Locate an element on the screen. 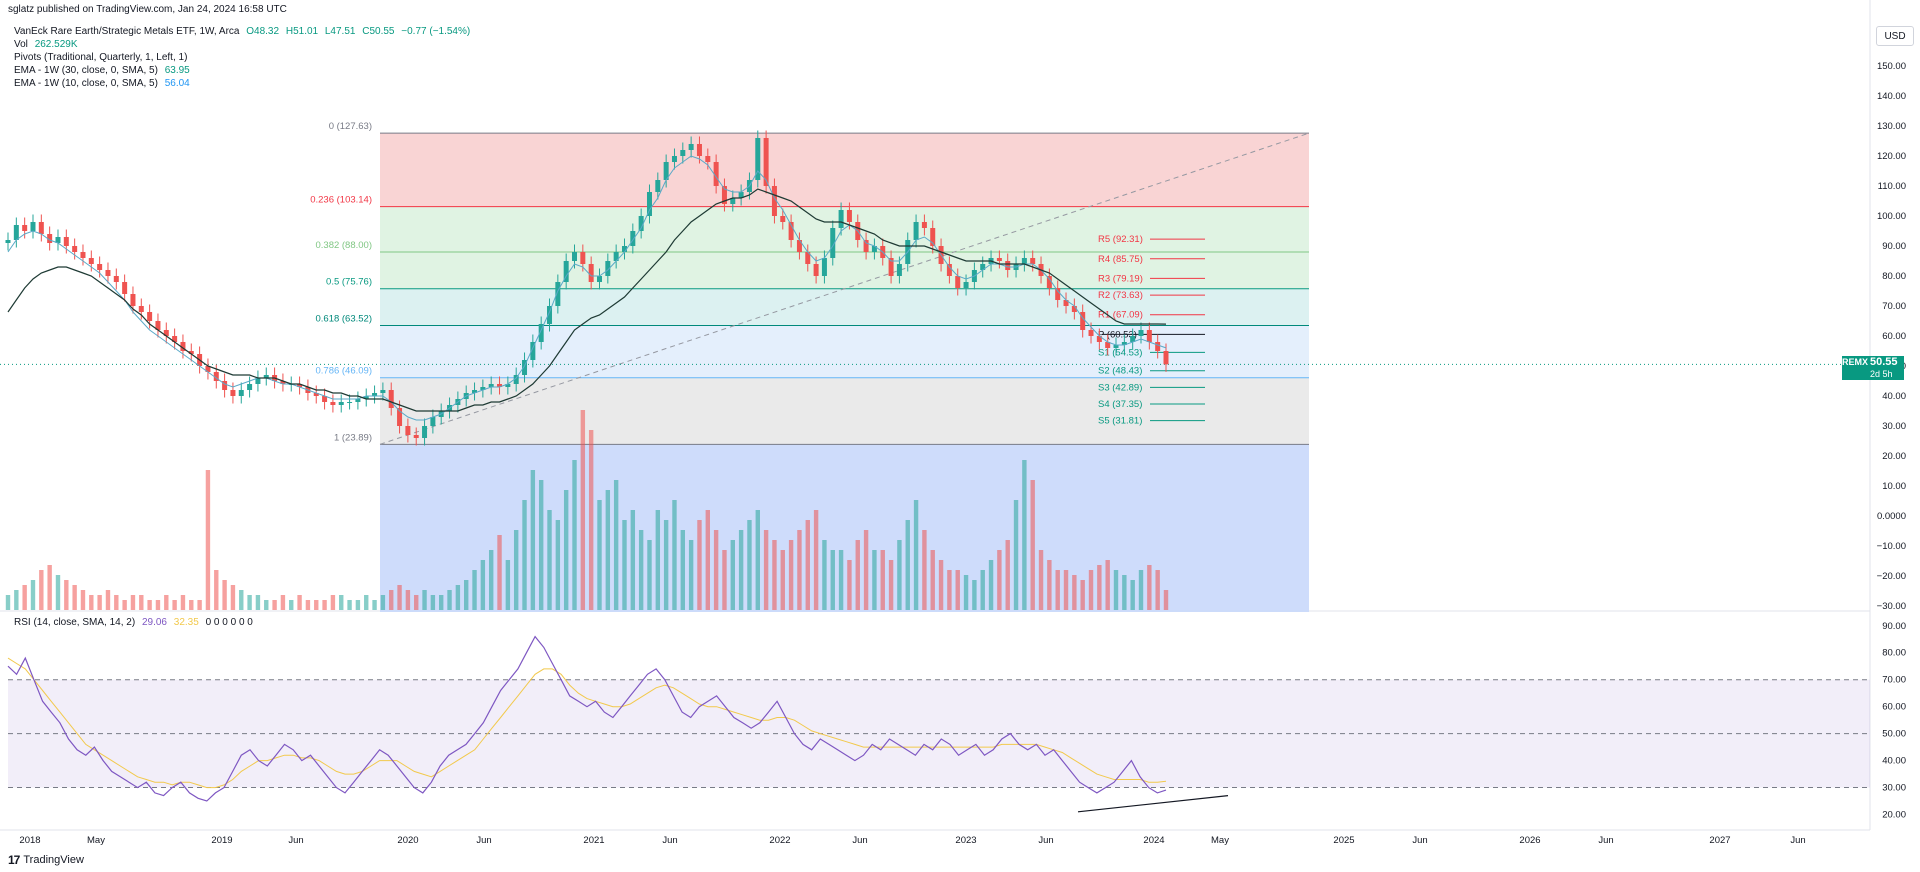  volume-legend: Vol 262.529K is located at coordinates (46, 45).